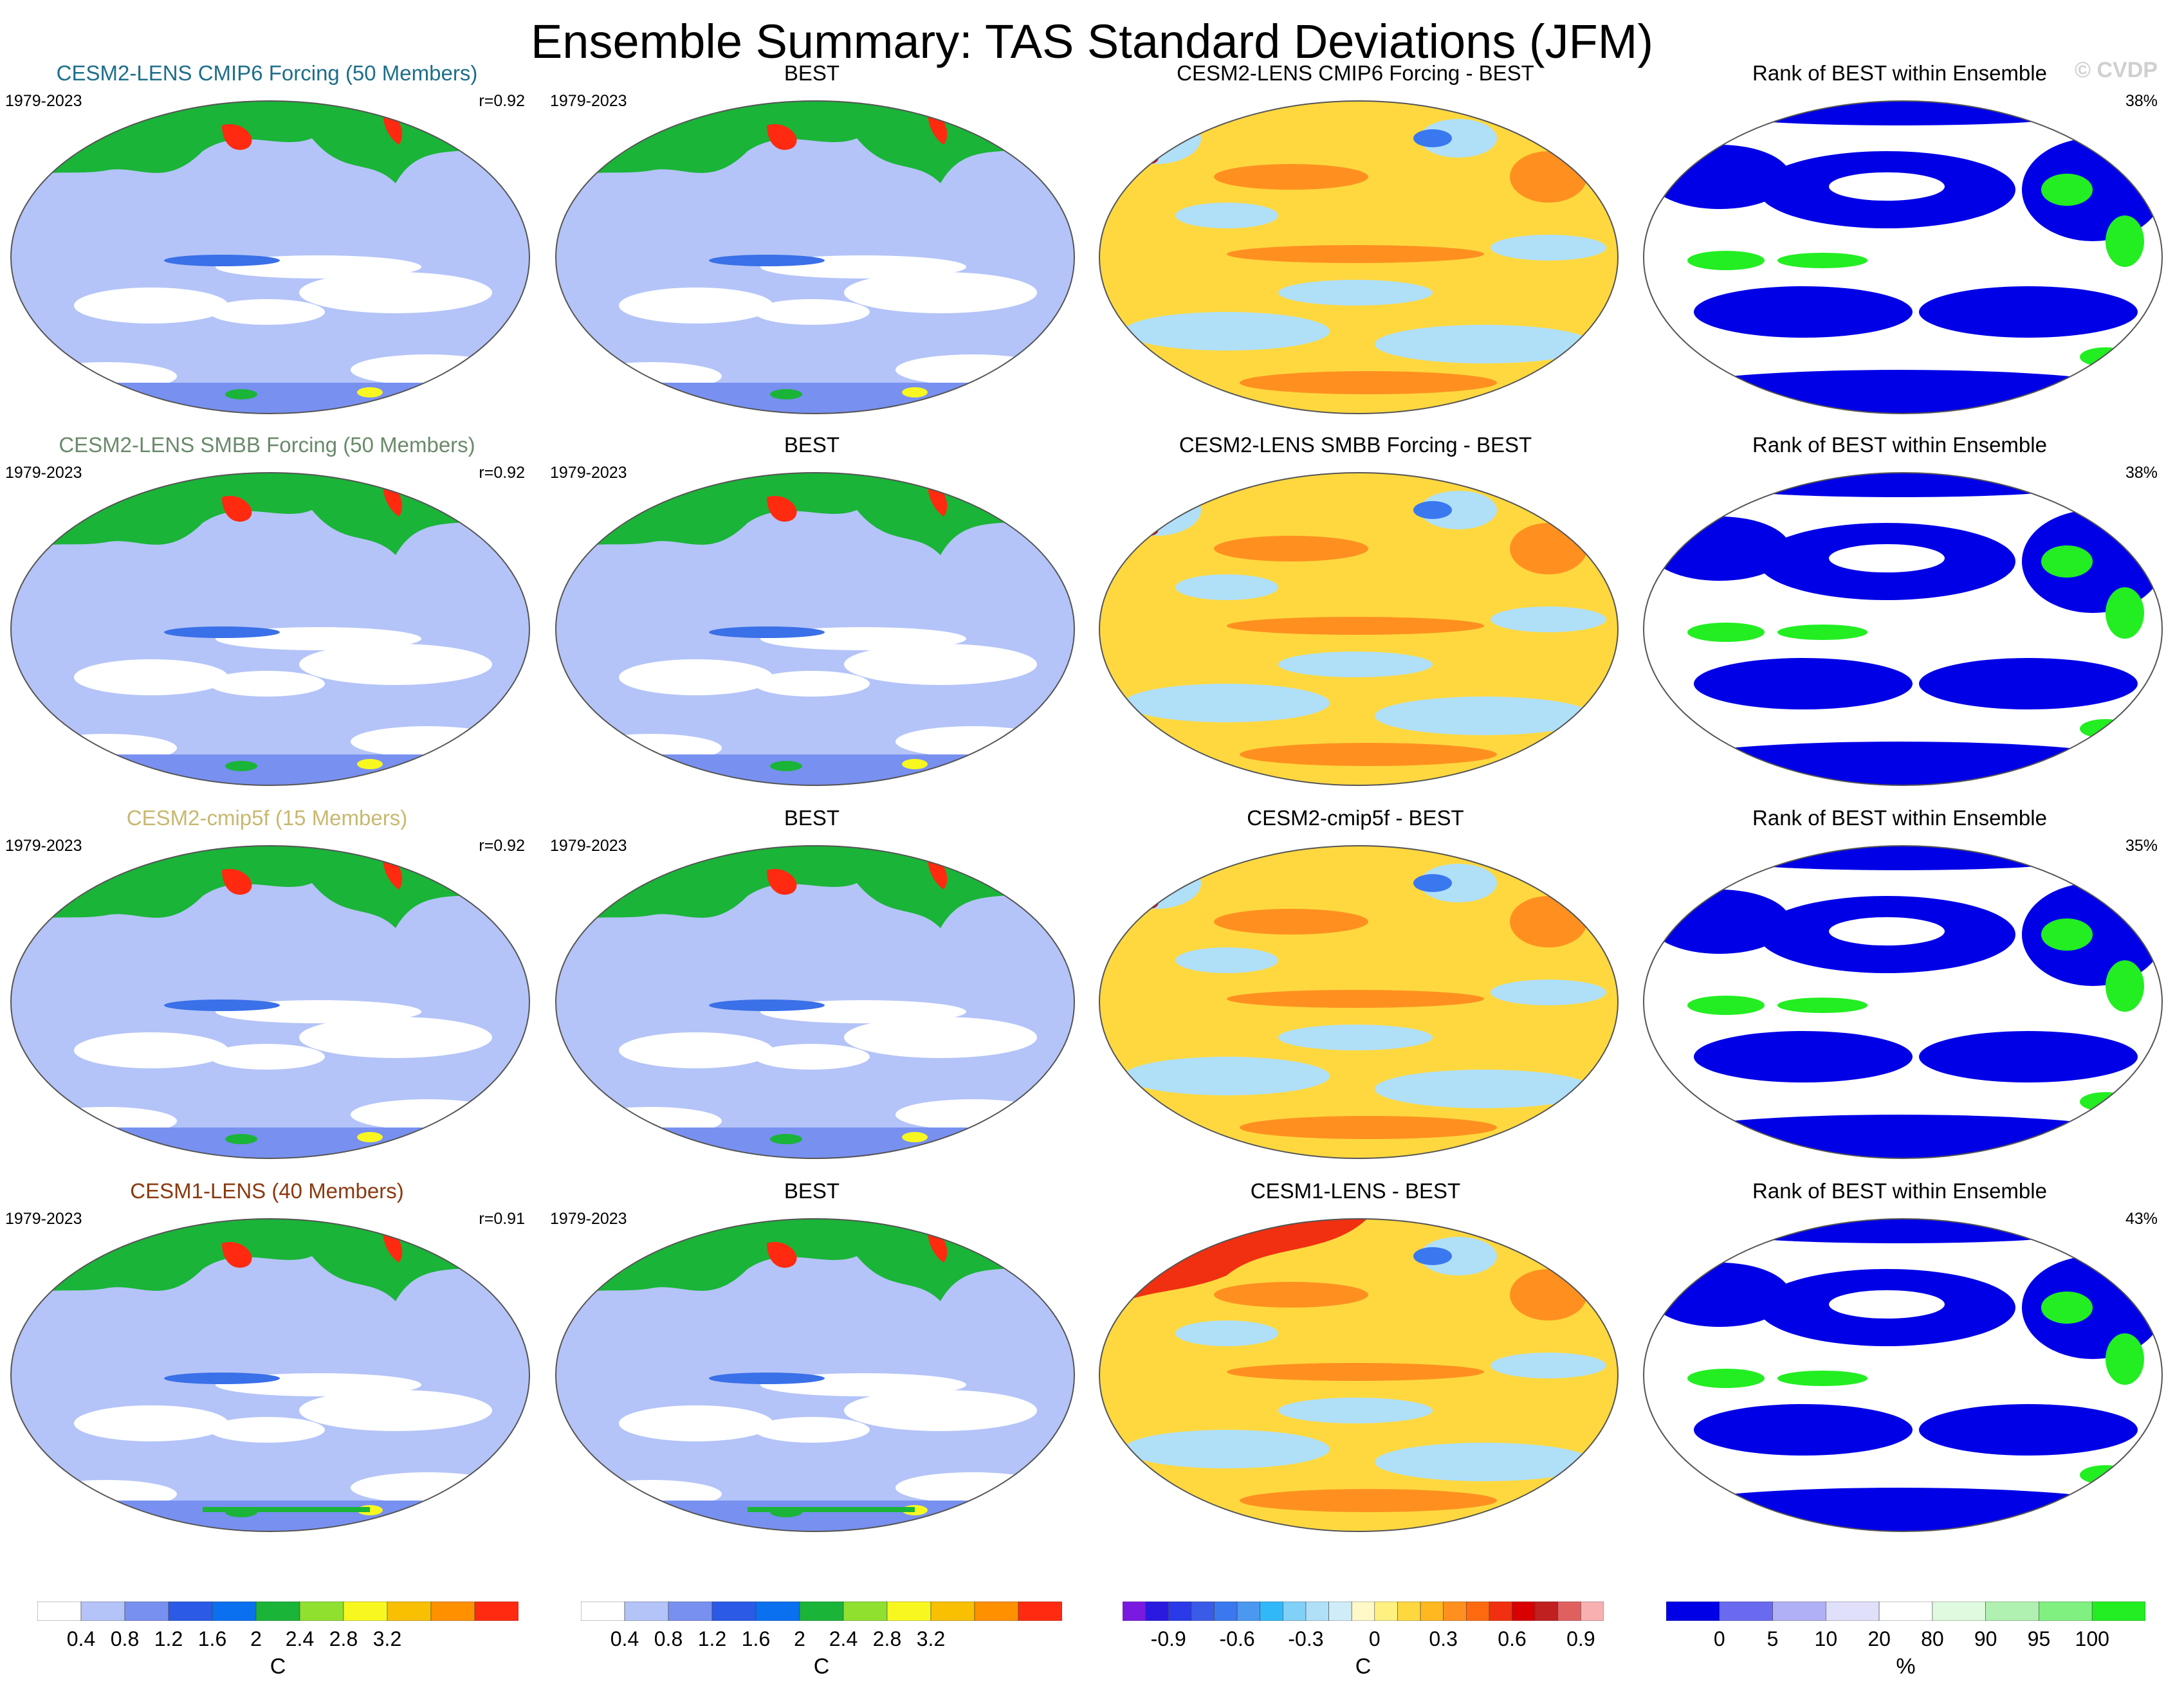 This screenshot has height=1689, width=2184. What do you see at coordinates (1581, 1638) in the screenshot?
I see `colorbar-tick-label: 0.9` at bounding box center [1581, 1638].